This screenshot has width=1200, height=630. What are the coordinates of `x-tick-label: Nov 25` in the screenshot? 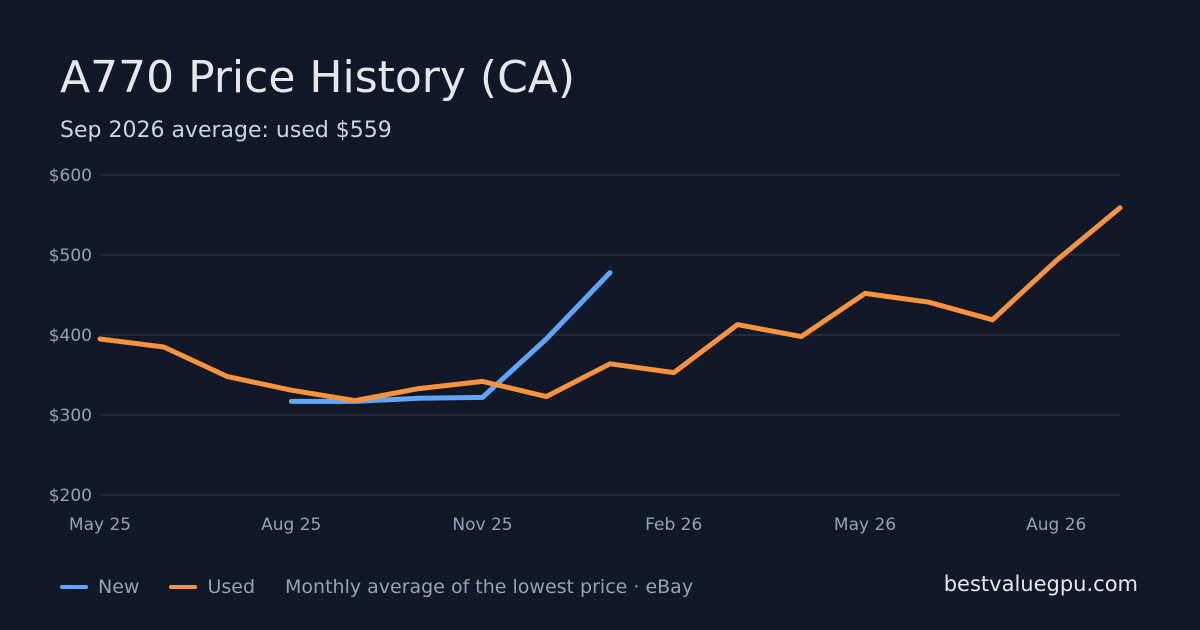 It's located at (482, 525).